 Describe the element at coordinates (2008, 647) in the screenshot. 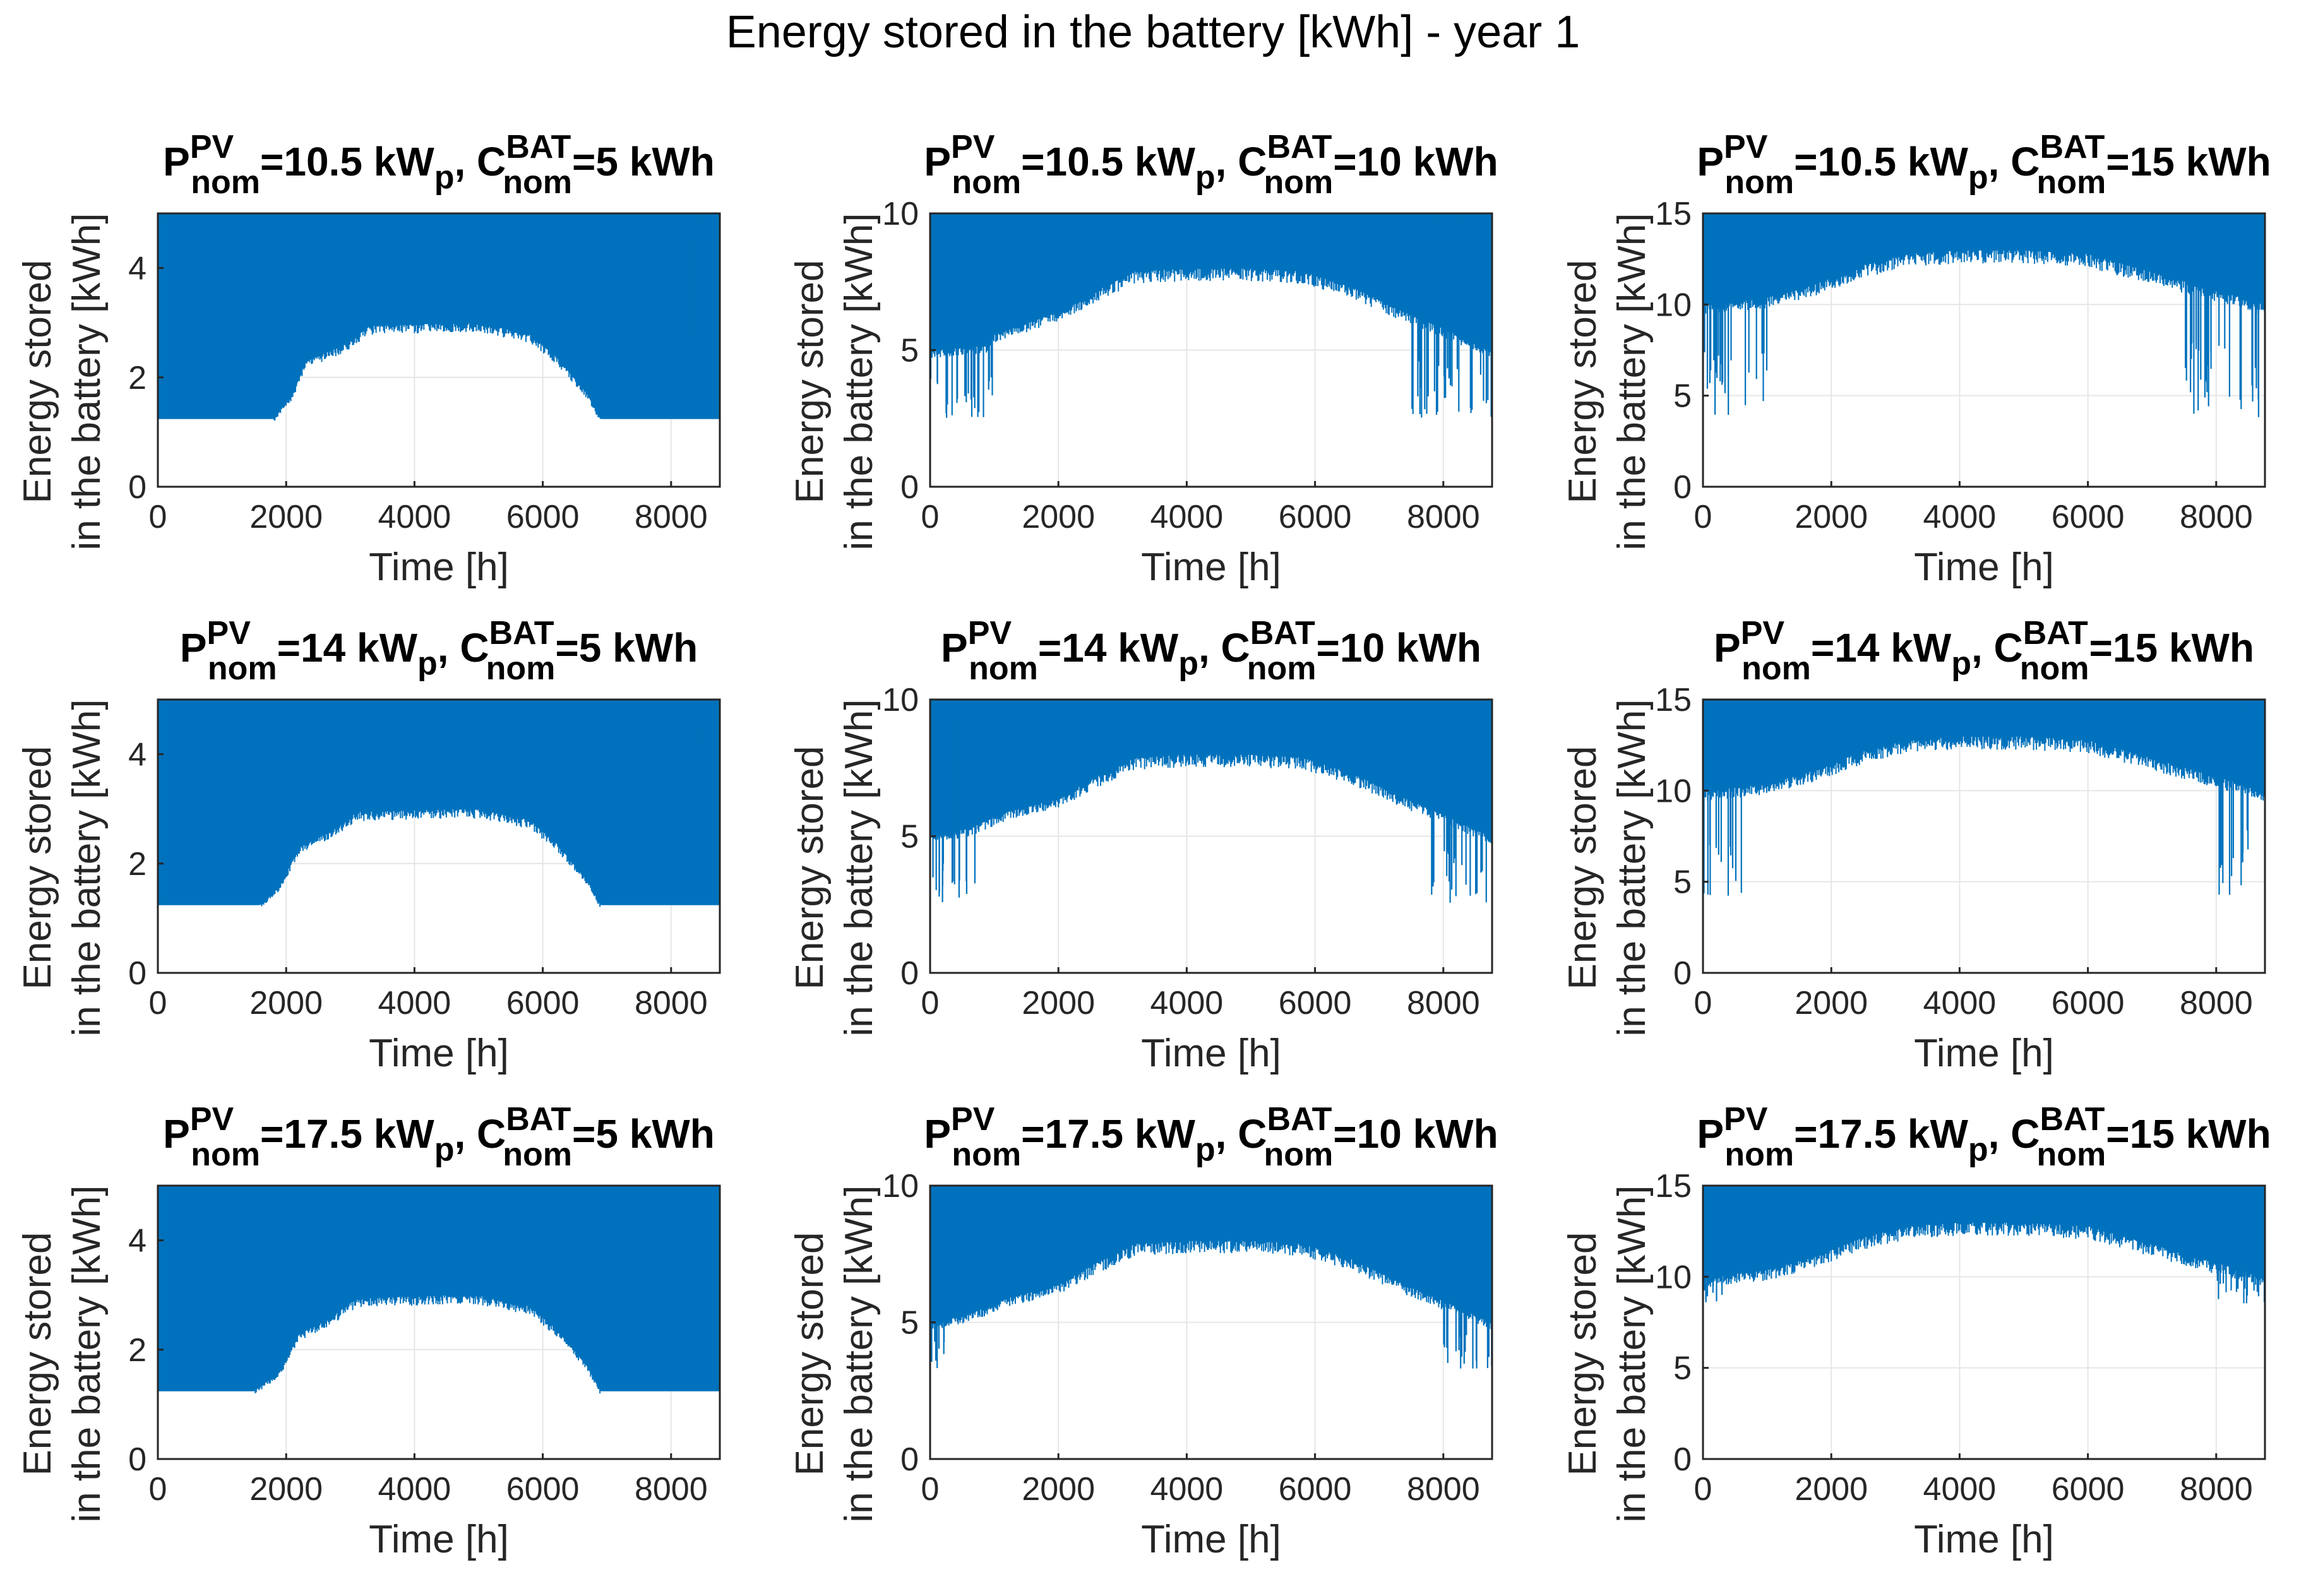

I see `title-bat-symbol: C` at that location.